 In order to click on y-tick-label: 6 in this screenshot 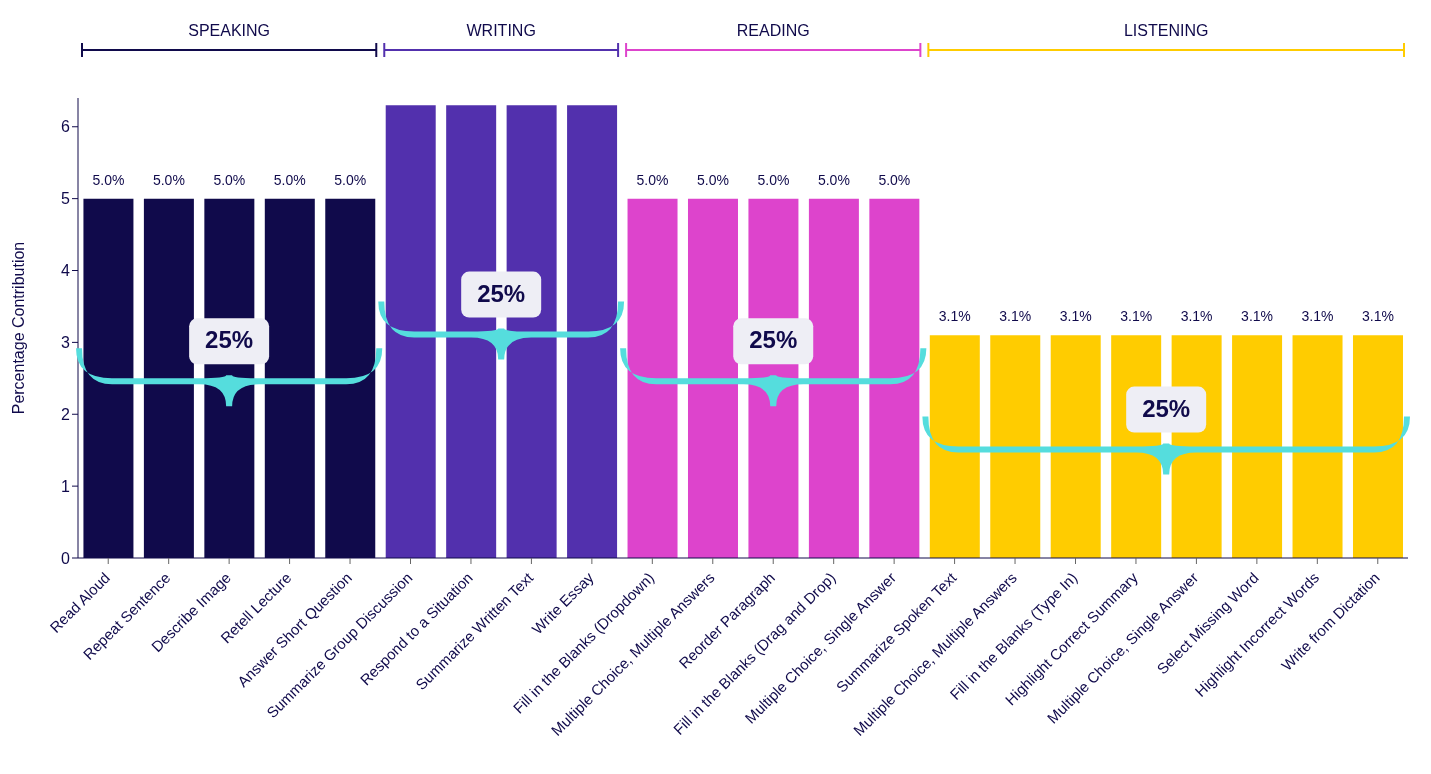, I will do `click(66, 127)`.